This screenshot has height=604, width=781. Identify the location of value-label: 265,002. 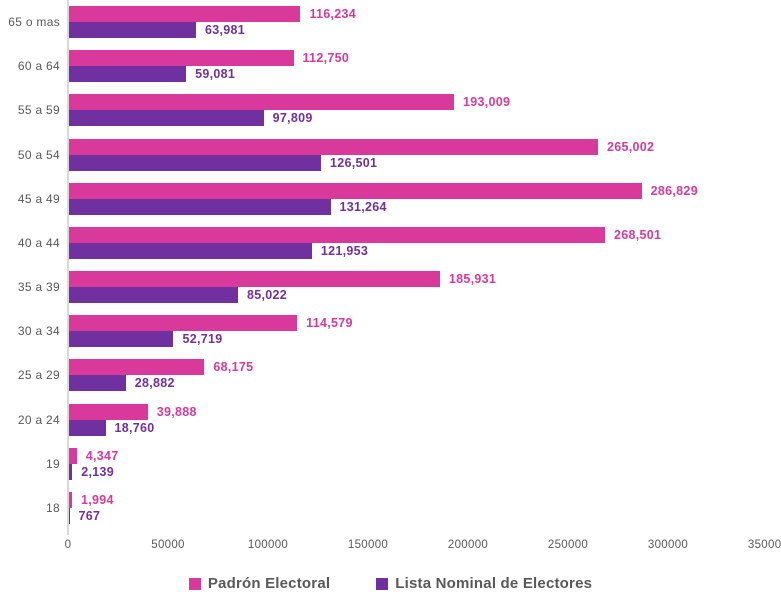
(631, 146).